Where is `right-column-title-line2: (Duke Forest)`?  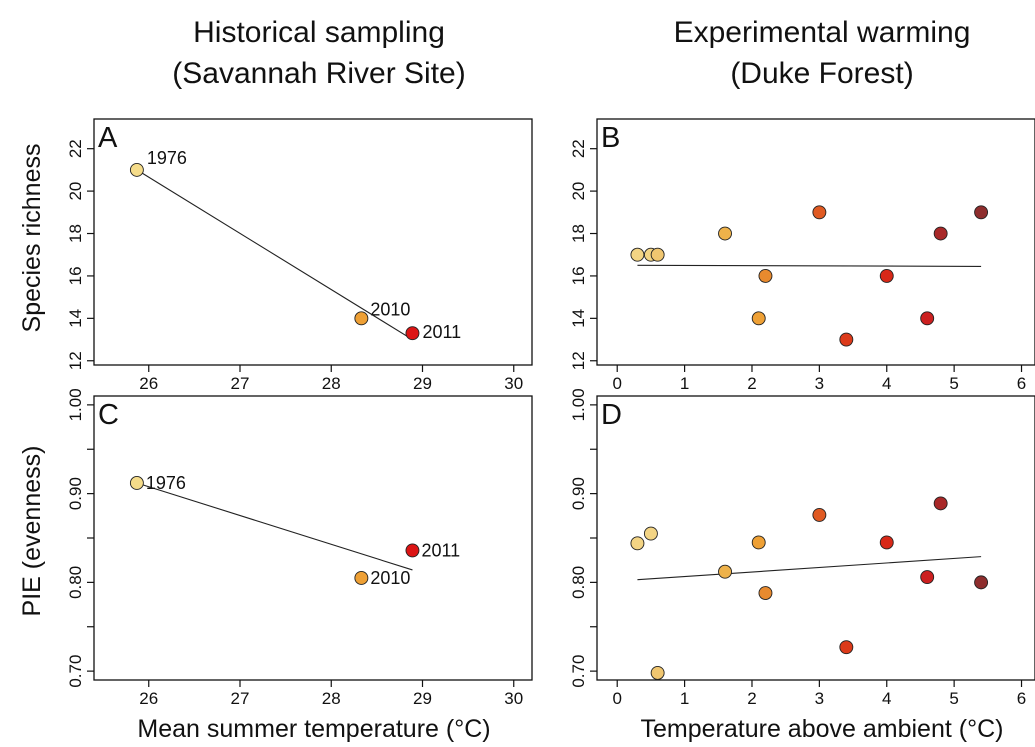 right-column-title-line2: (Duke Forest) is located at coordinates (821, 73).